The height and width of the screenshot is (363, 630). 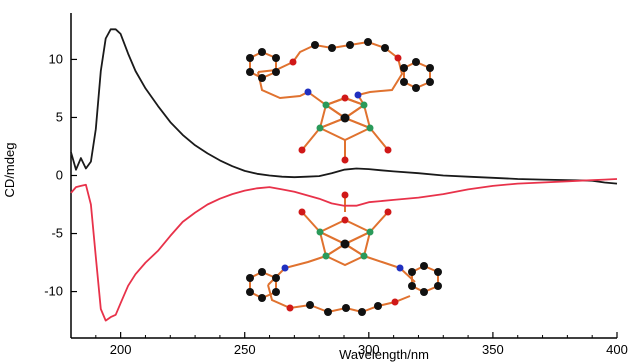 What do you see at coordinates (493, 349) in the screenshot?
I see `x-tick-label: 350` at bounding box center [493, 349].